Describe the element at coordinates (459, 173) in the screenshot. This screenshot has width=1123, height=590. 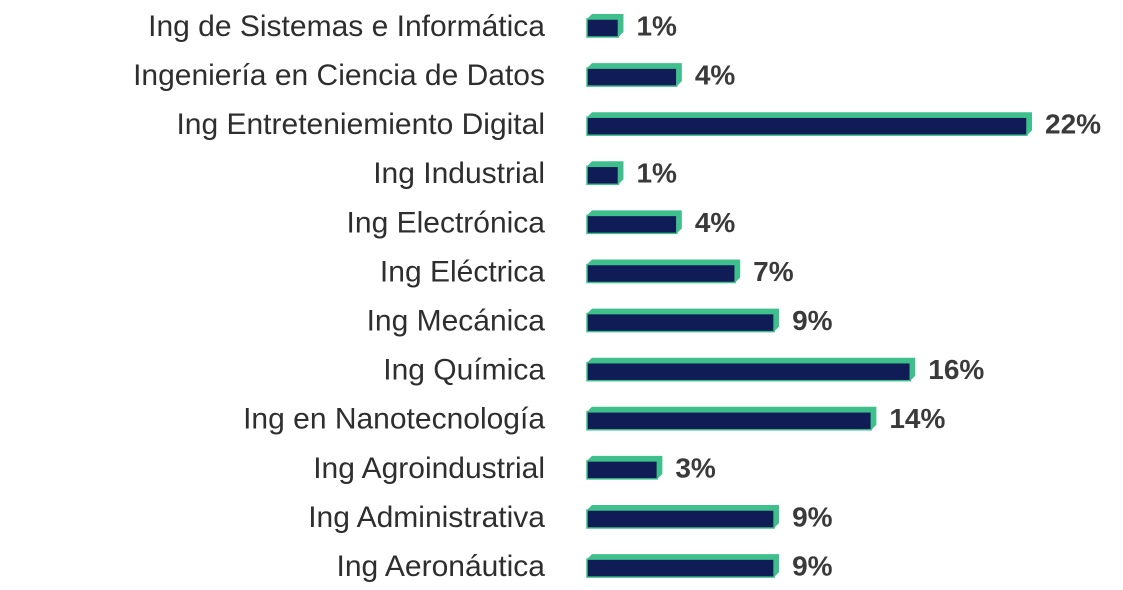
I see `category-label: Ing Industrial` at that location.